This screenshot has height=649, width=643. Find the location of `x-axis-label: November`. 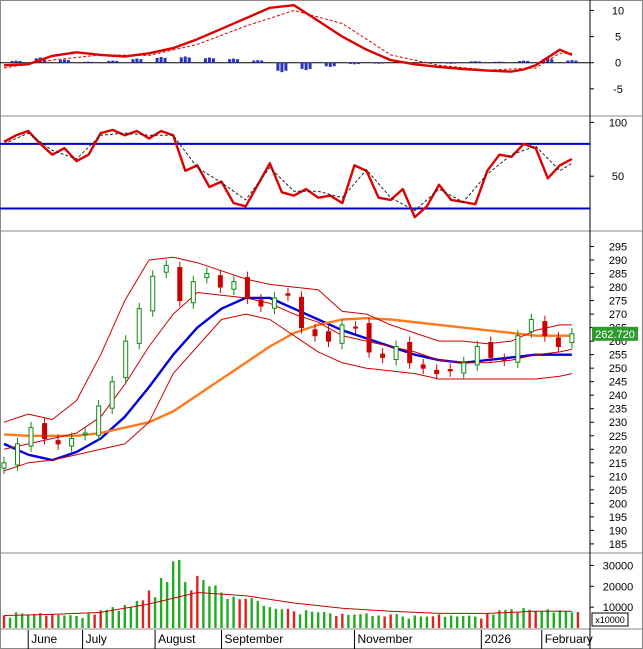

x-axis-label: November is located at coordinates (384, 639).